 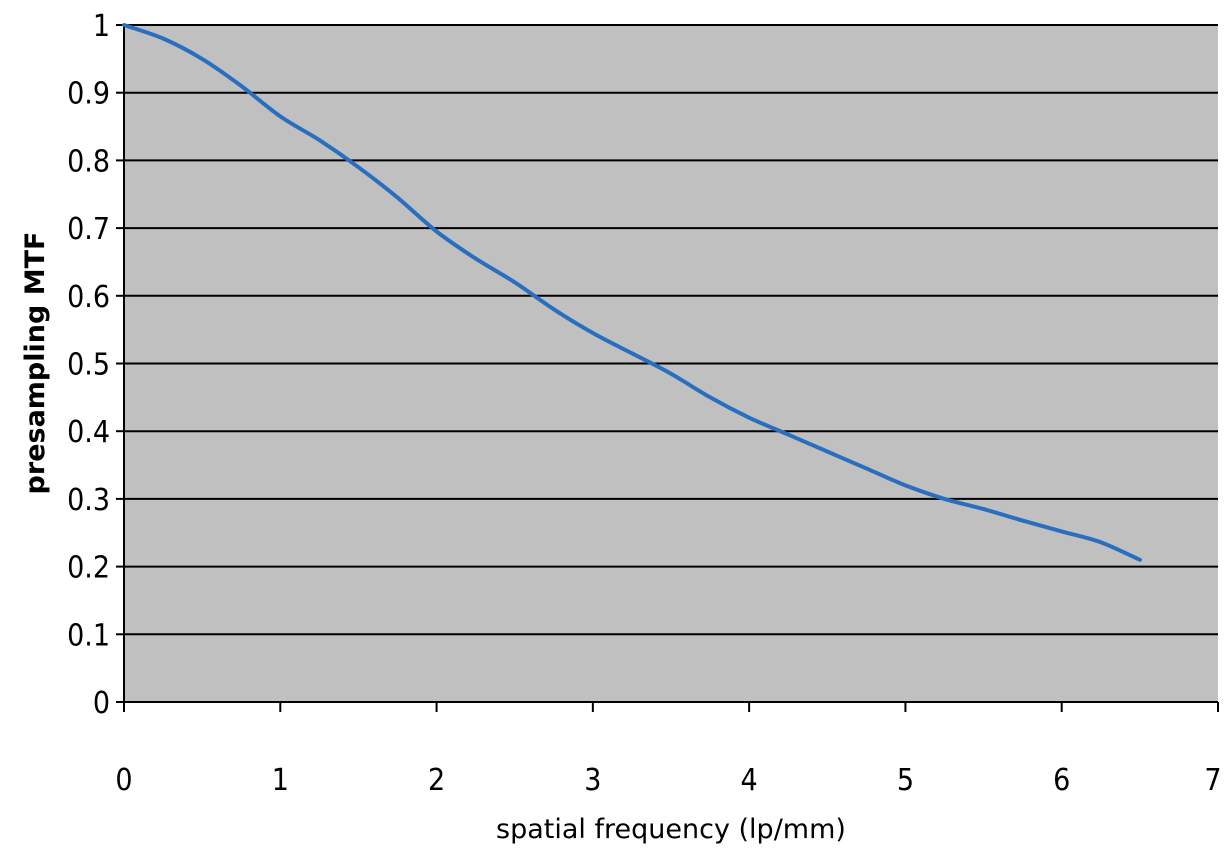 What do you see at coordinates (101, 26) in the screenshot?
I see `y-tick-label: 1` at bounding box center [101, 26].